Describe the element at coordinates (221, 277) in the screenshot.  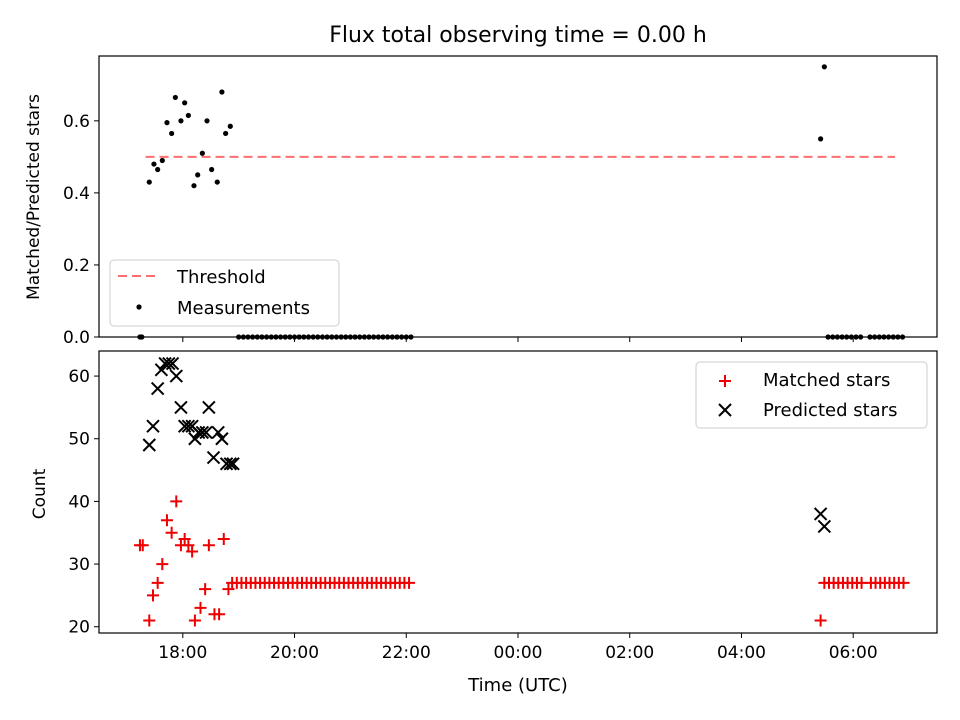
I see `threshold-legend-label: Threshold` at that location.